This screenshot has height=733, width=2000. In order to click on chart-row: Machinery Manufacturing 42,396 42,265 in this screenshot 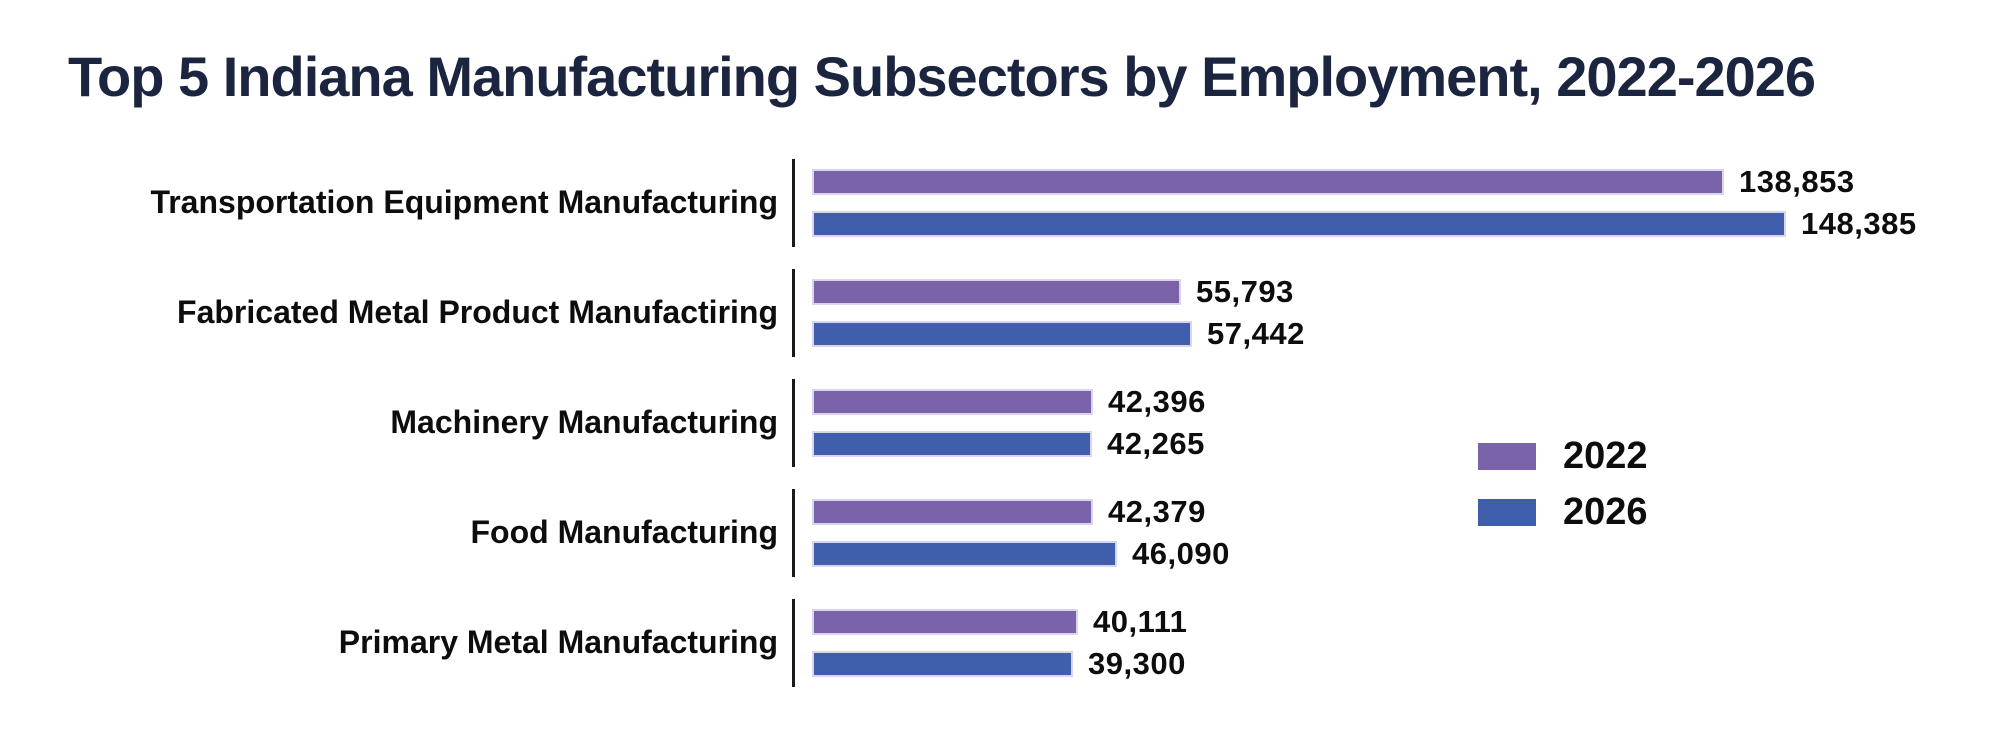, I will do `click(958, 423)`.